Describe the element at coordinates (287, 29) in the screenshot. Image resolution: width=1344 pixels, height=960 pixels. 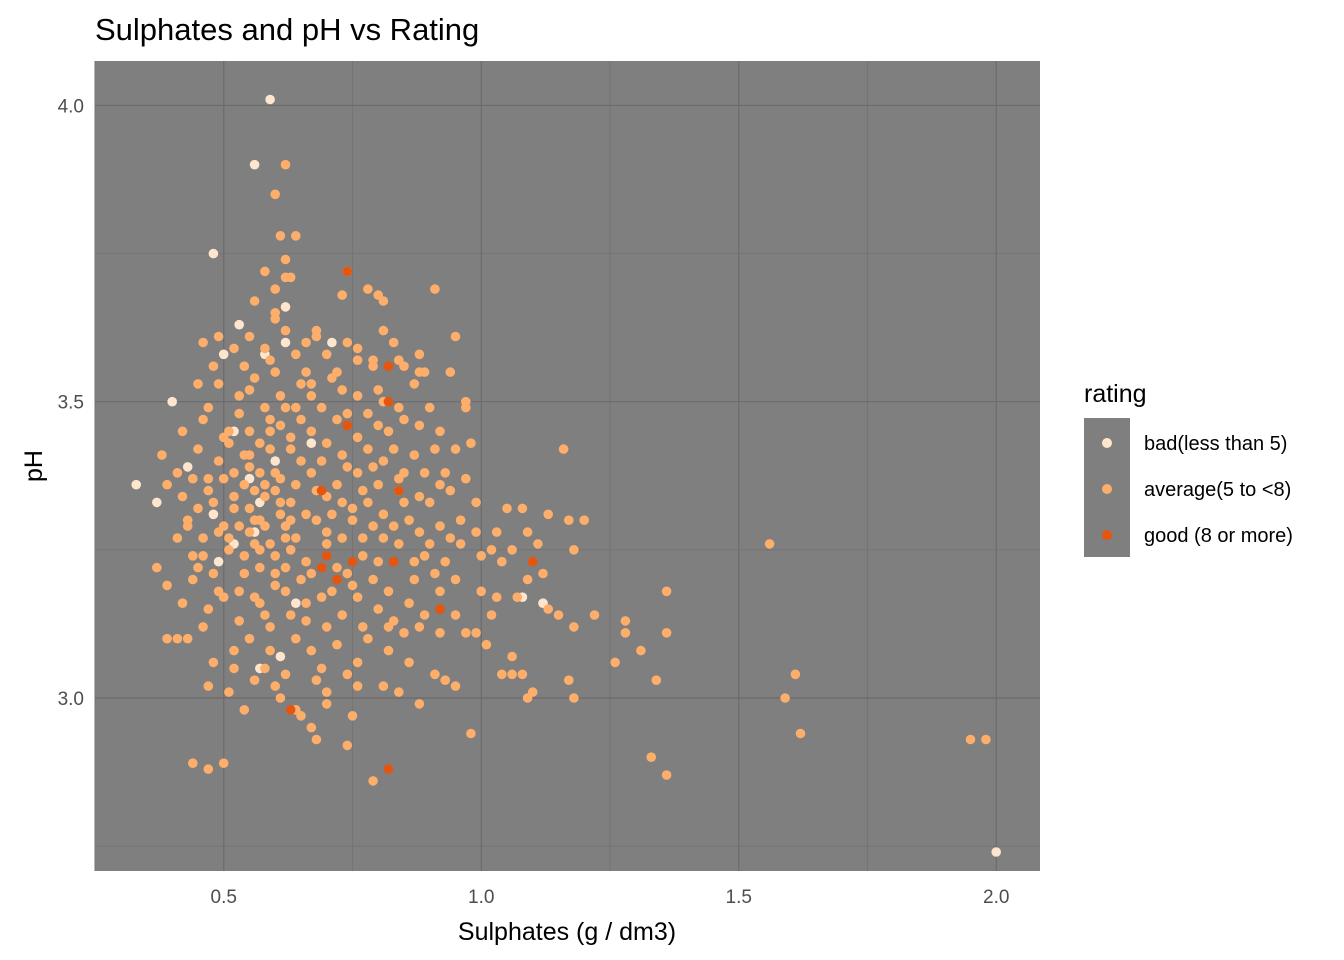
I see `chart-title: Sulphates and pH vs Rating` at that location.